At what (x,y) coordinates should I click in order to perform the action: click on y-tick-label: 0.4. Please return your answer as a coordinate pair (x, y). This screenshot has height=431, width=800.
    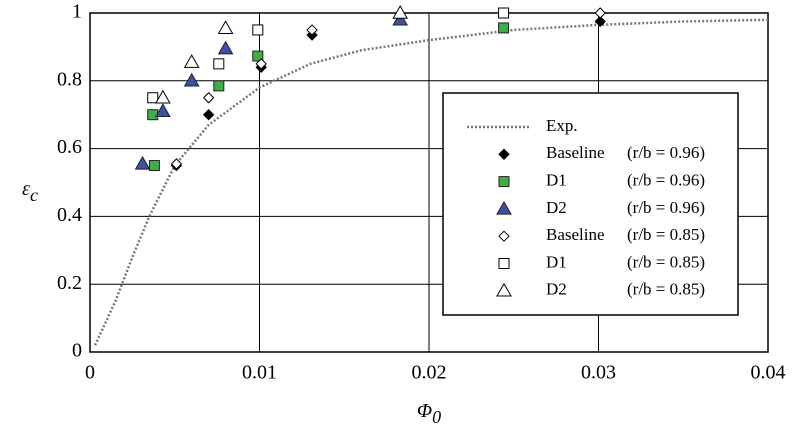
    Looking at the image, I should click on (69, 215).